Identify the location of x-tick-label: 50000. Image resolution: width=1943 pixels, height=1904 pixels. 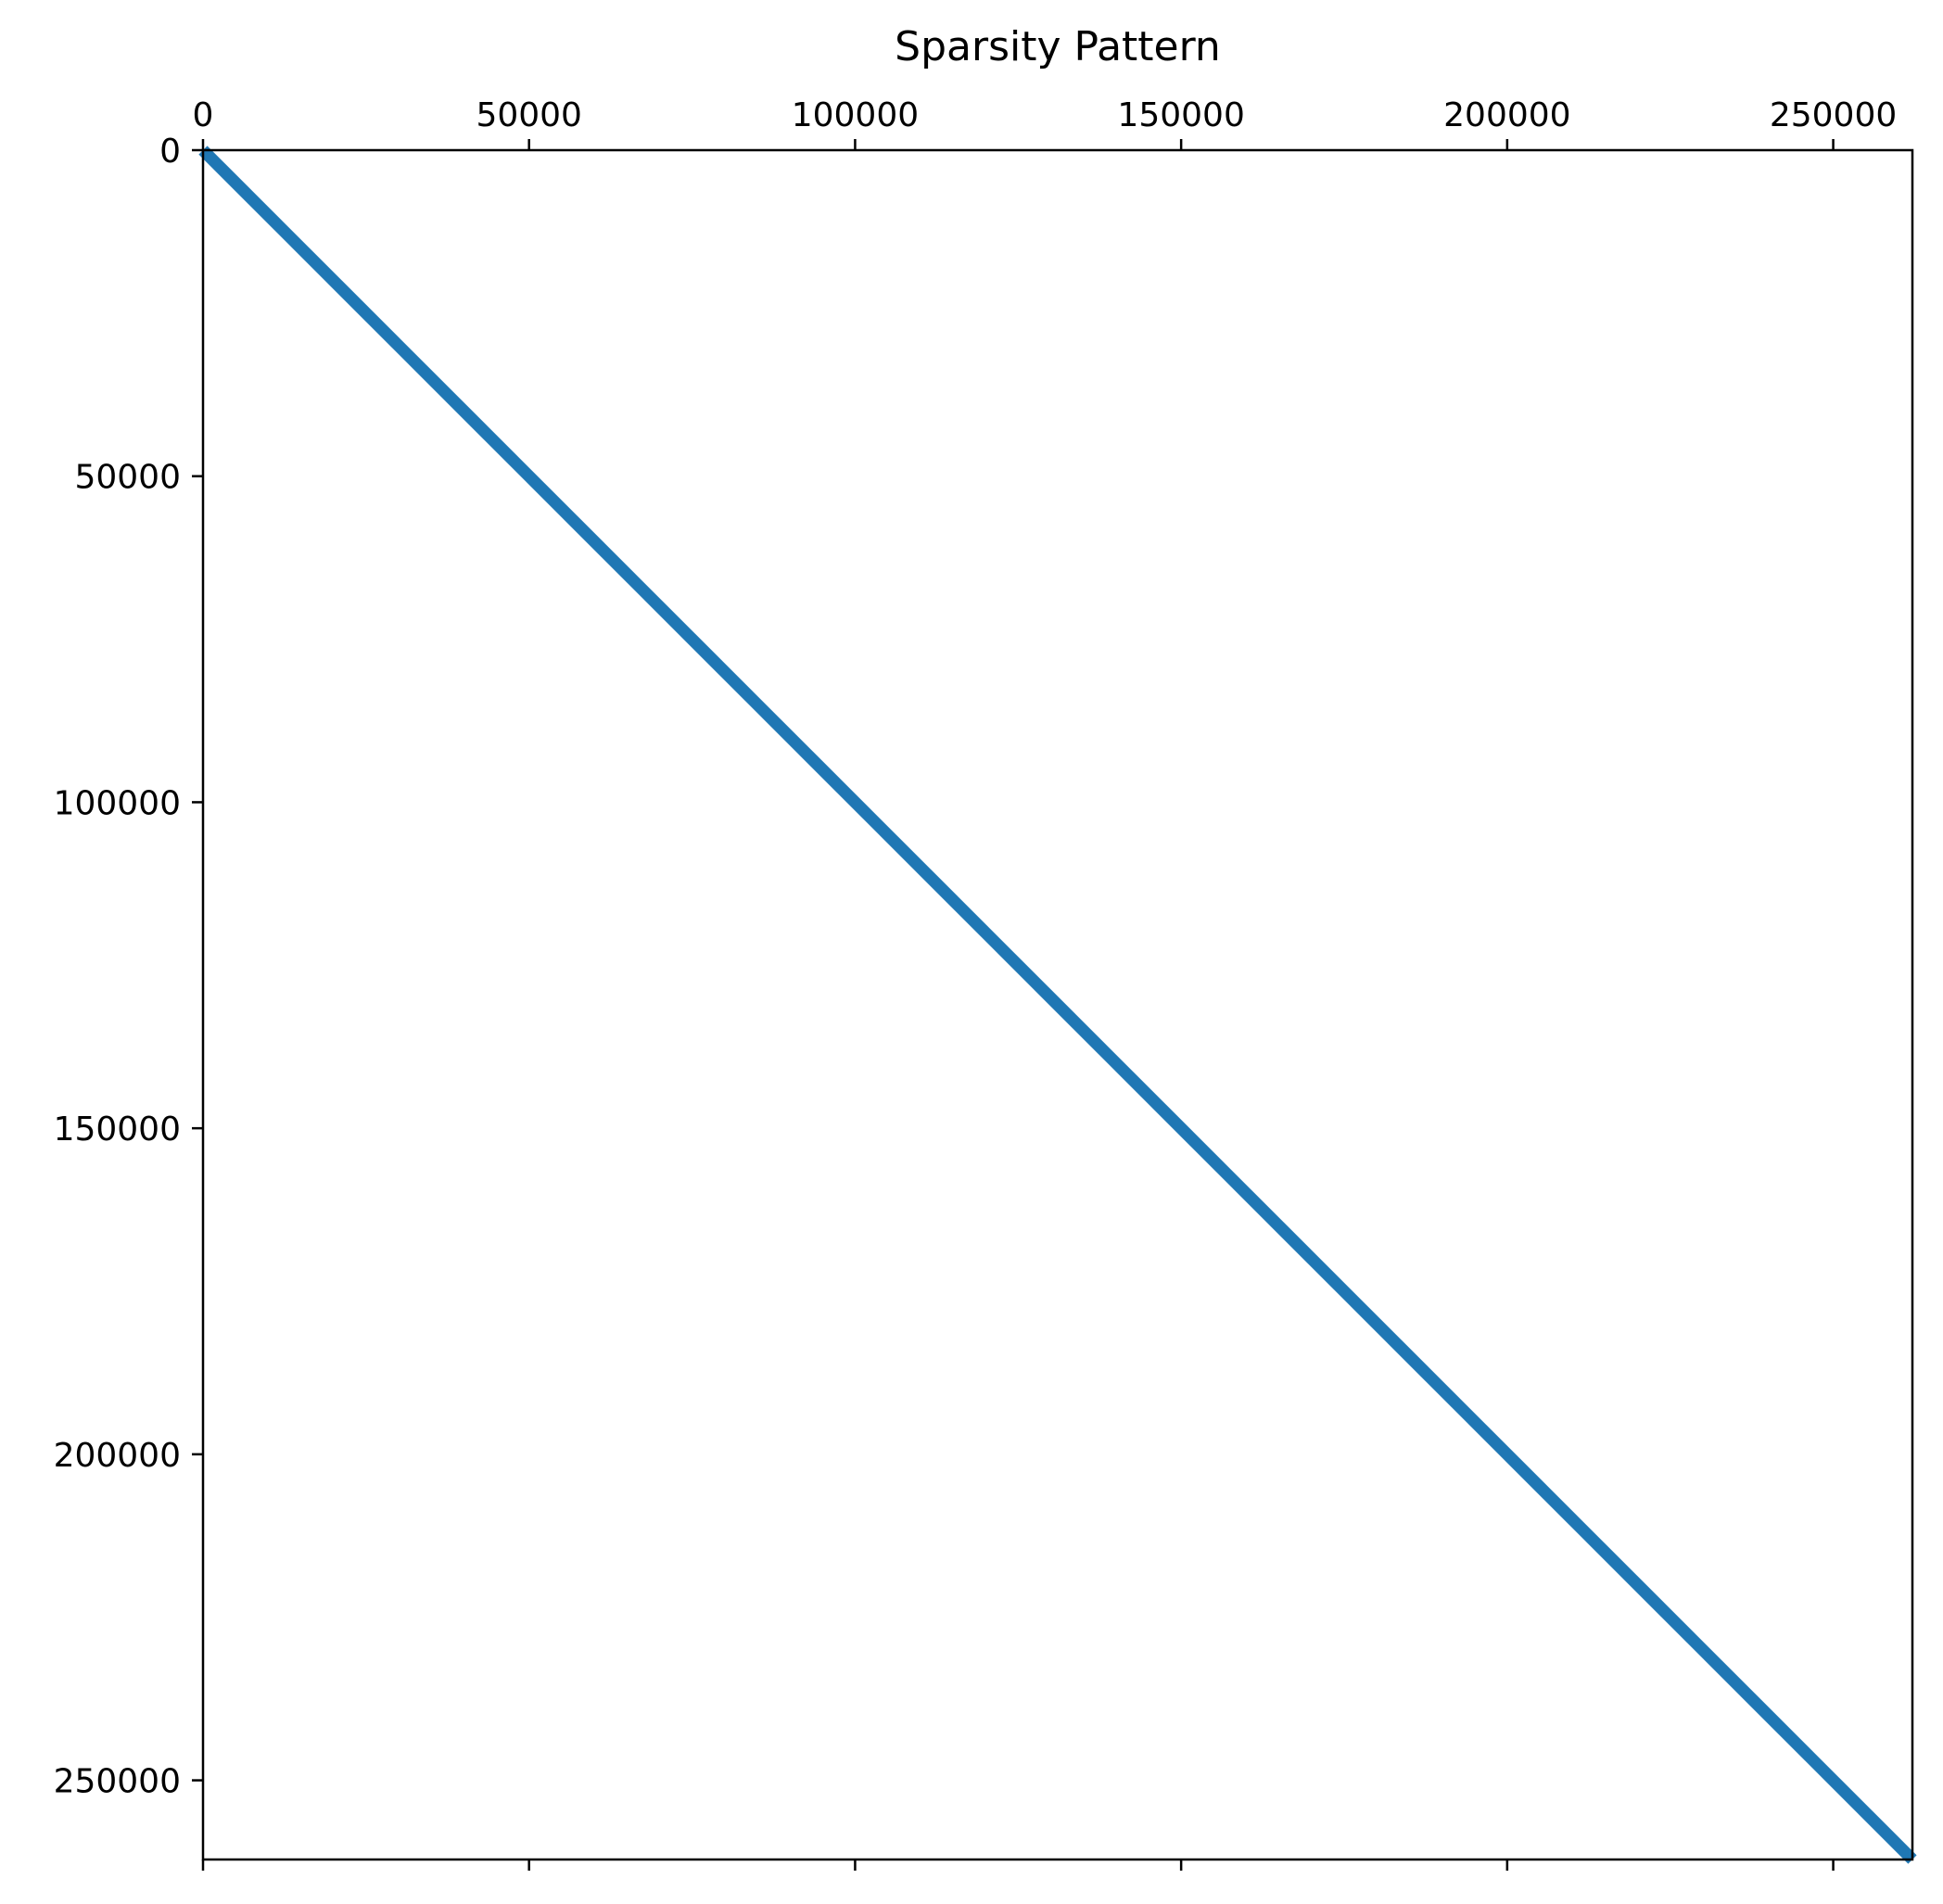
(529, 115).